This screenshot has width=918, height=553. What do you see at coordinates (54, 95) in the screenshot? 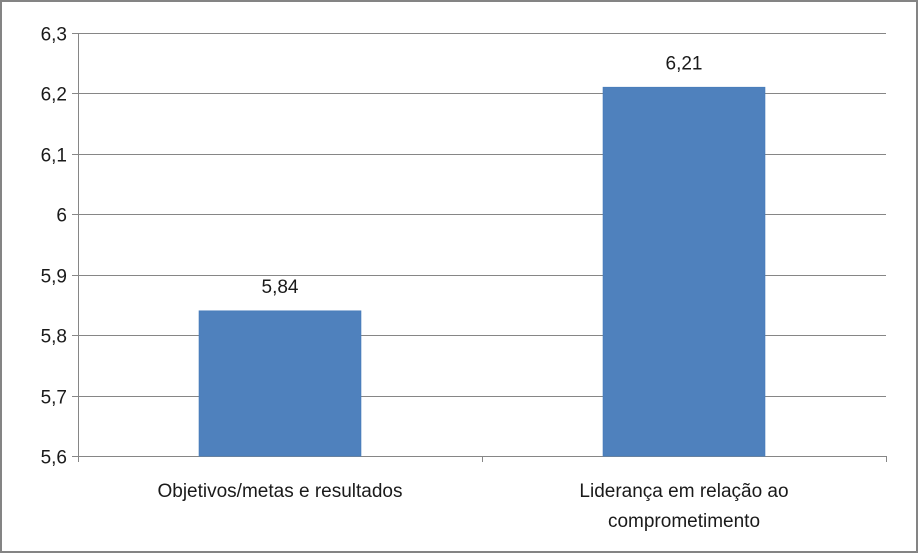
I see `y-tick-label: 6,2` at bounding box center [54, 95].